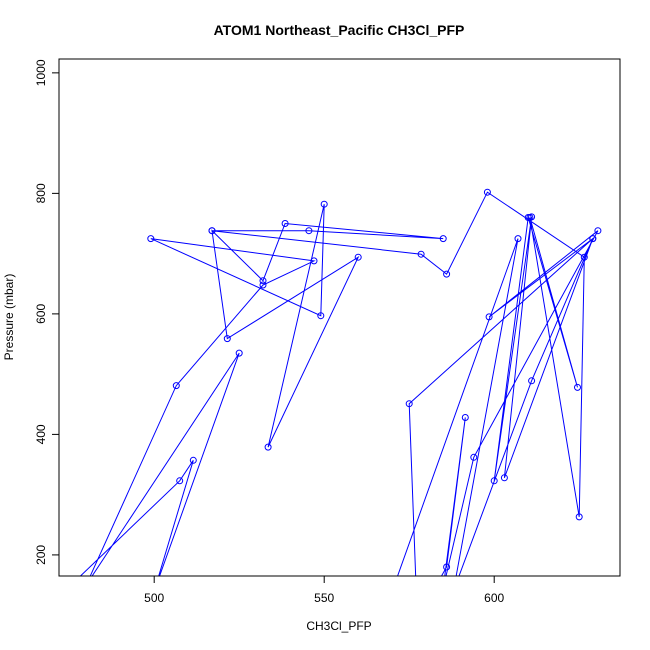 This screenshot has width=650, height=650. I want to click on y-axis: 200 400 600 800 1000, so click(46, 312).